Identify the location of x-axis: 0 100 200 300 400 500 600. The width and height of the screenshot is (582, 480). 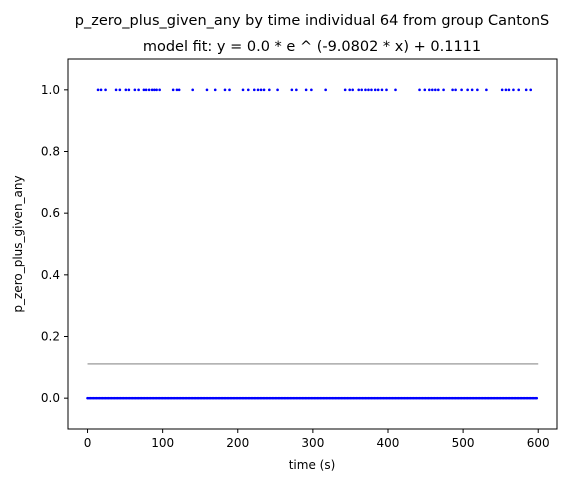
(317, 439).